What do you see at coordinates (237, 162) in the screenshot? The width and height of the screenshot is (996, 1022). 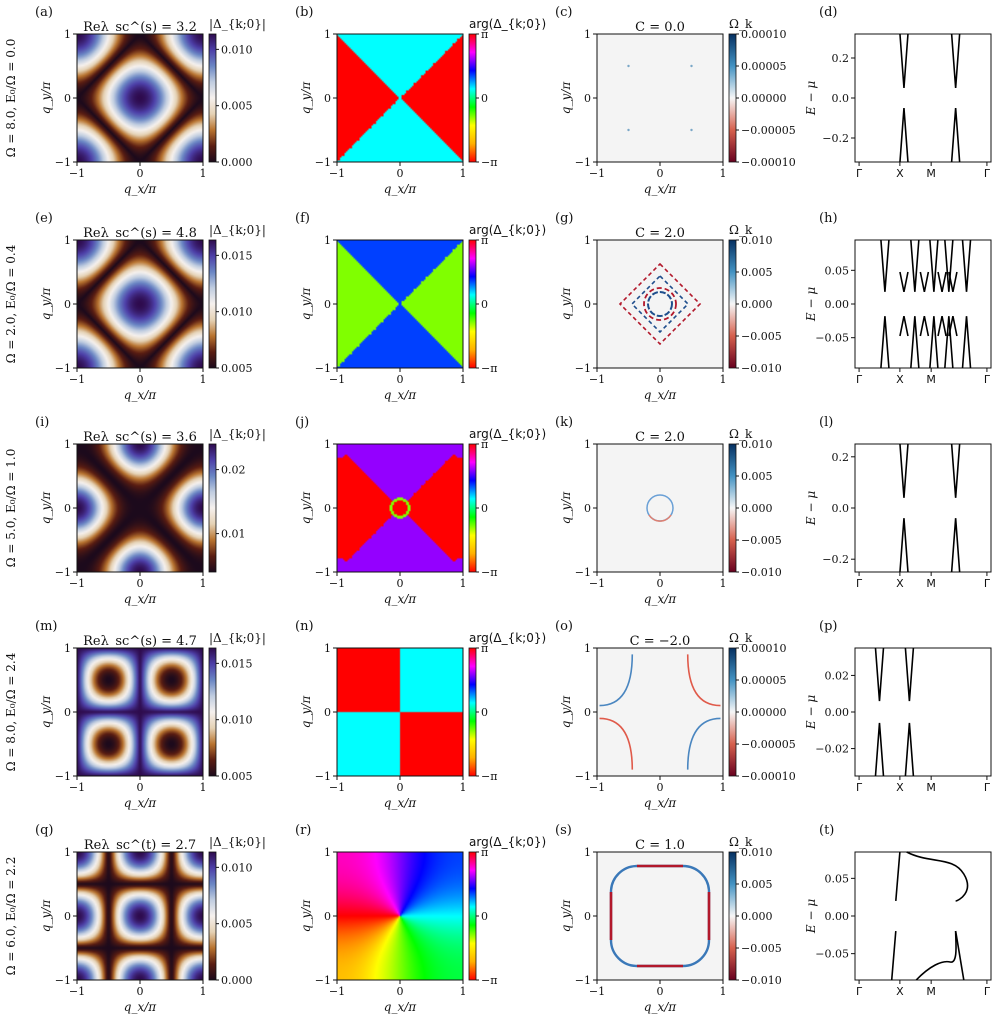 I see `colorbar-tick-label: 0.000` at bounding box center [237, 162].